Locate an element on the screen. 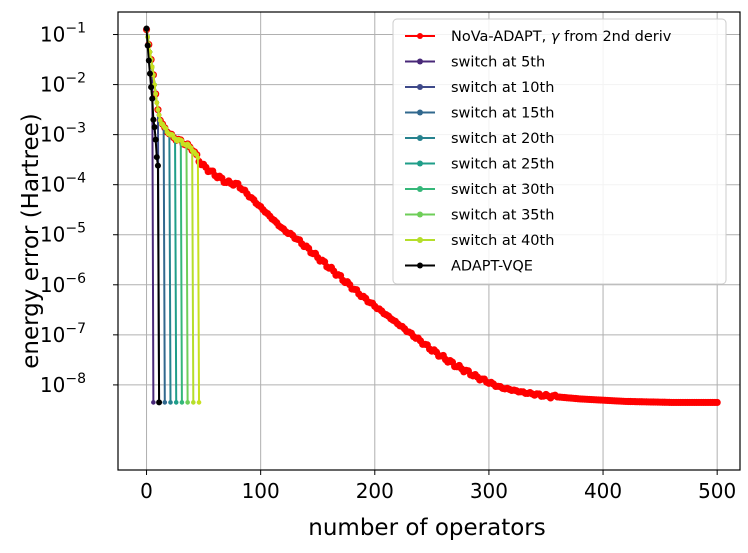  legend-label: switch at 40th is located at coordinates (502, 241).